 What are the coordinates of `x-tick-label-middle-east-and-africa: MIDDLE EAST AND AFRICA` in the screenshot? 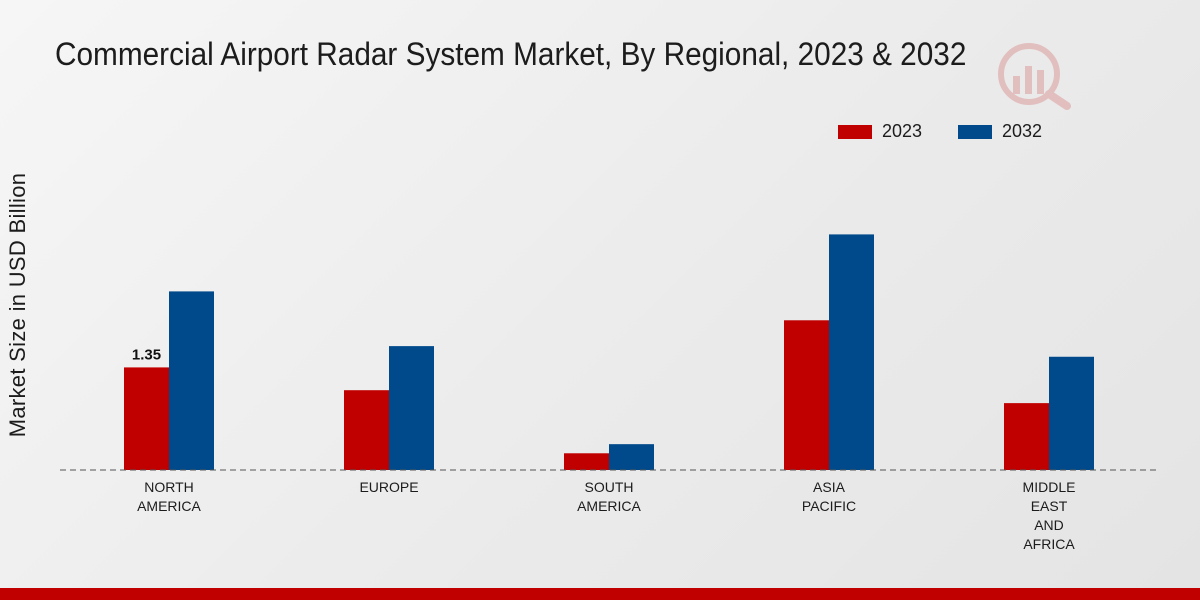 It's located at (1049, 515).